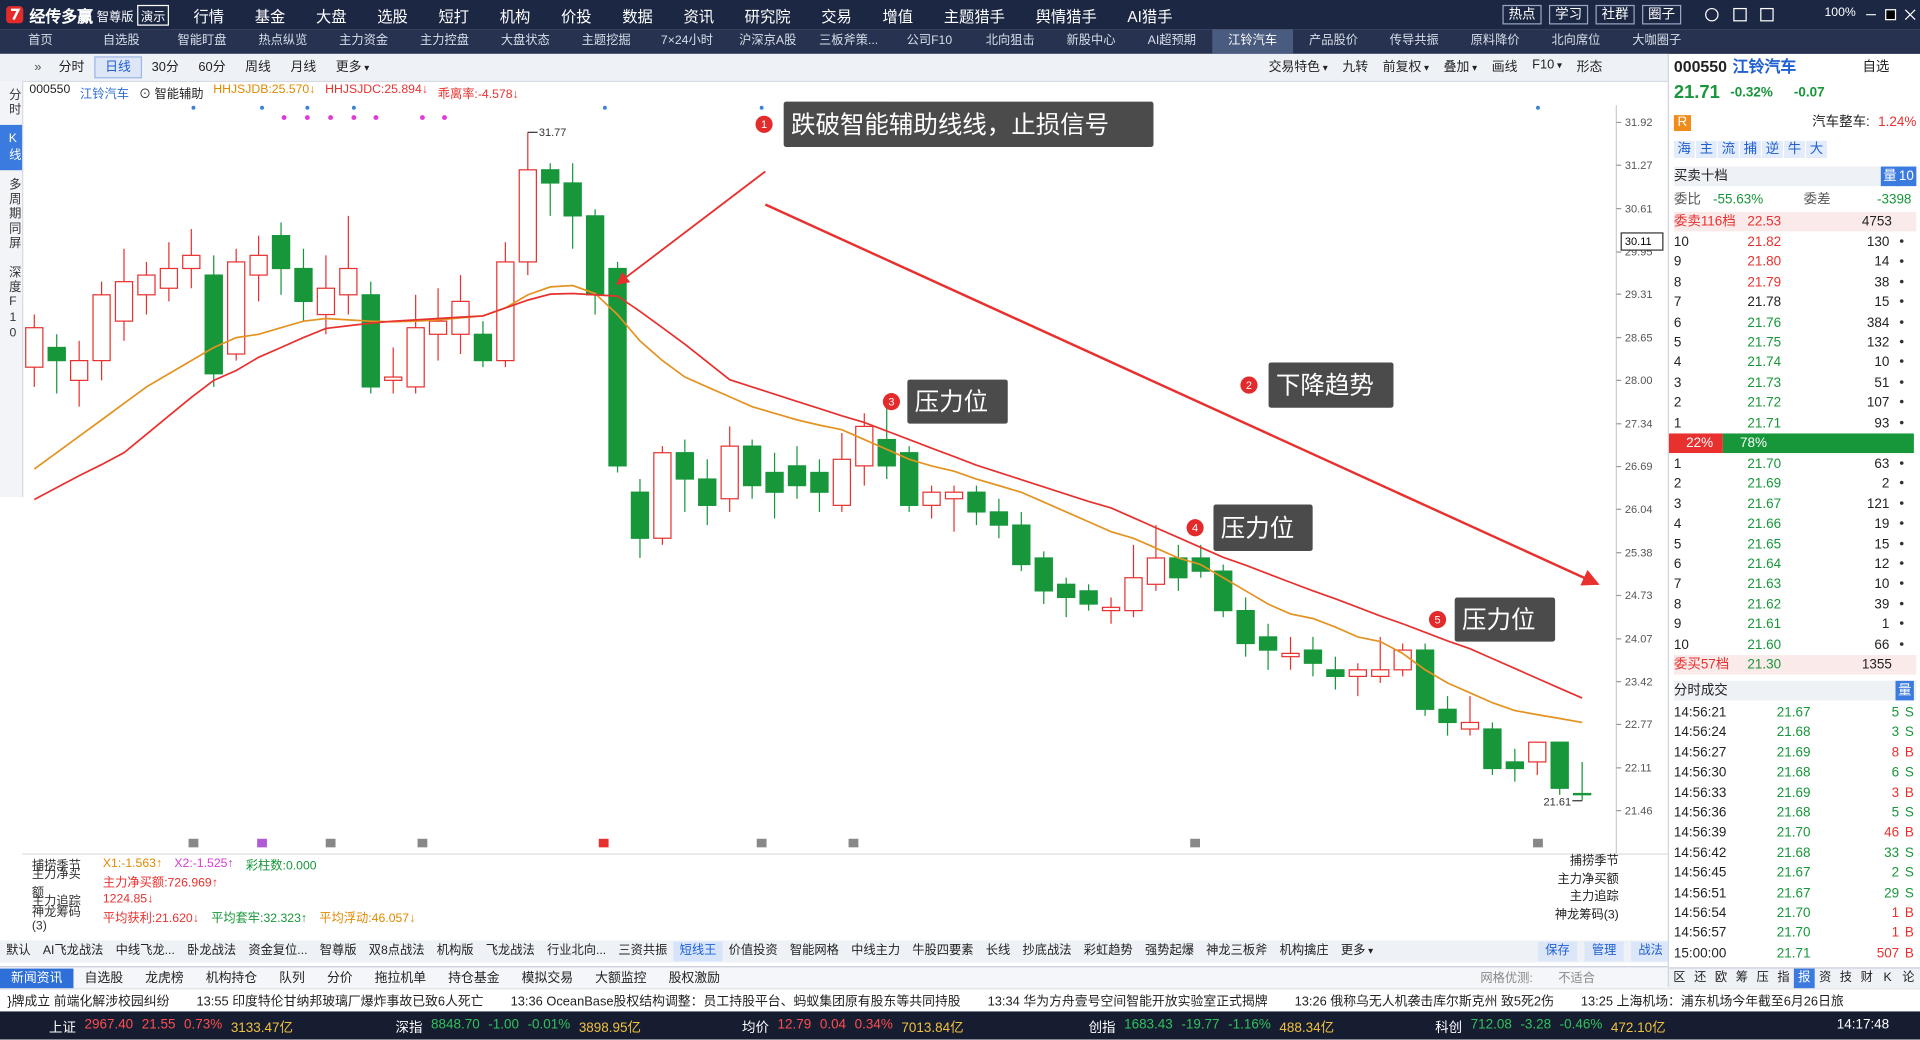  I want to click on tool-button: 交易特色, so click(1298, 67).